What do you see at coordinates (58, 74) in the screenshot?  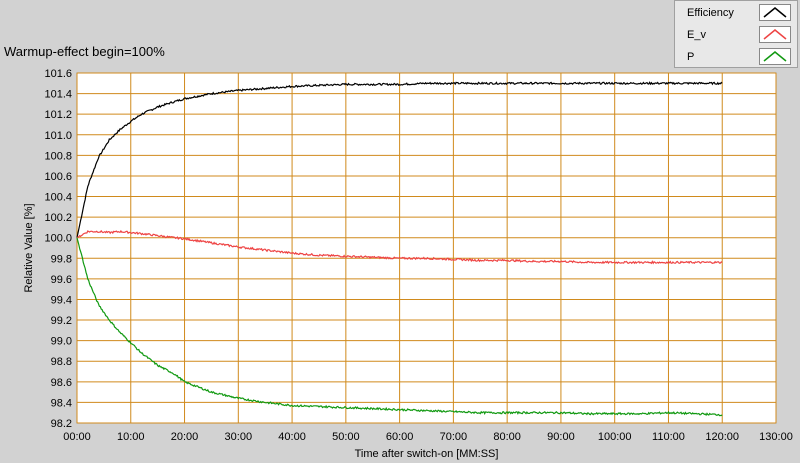 I see `y-tick-label: 101.6` at bounding box center [58, 74].